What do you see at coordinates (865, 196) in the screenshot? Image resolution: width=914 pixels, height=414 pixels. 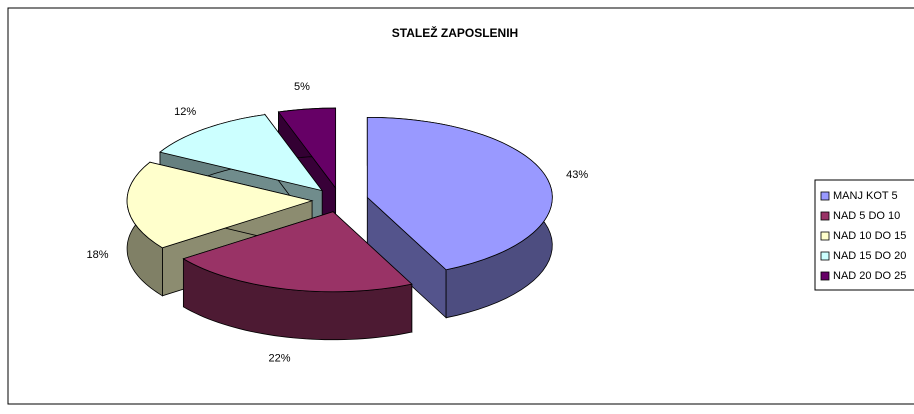 I see `legend-label: MANJ KOT 5` at bounding box center [865, 196].